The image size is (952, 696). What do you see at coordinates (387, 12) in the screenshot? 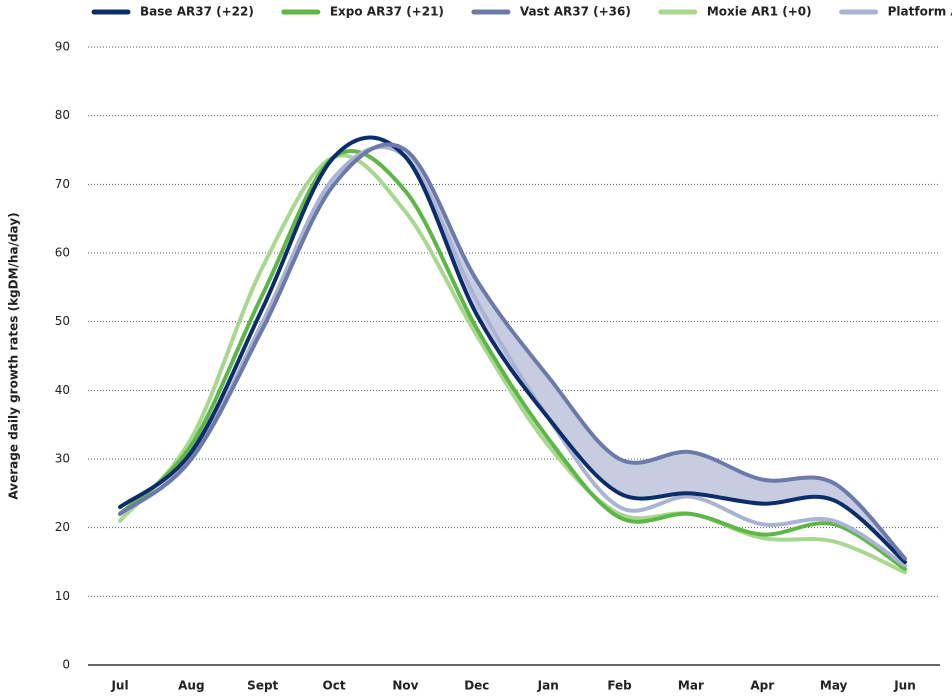
I see `legend-label: Expo AR37 (+21)` at bounding box center [387, 12].